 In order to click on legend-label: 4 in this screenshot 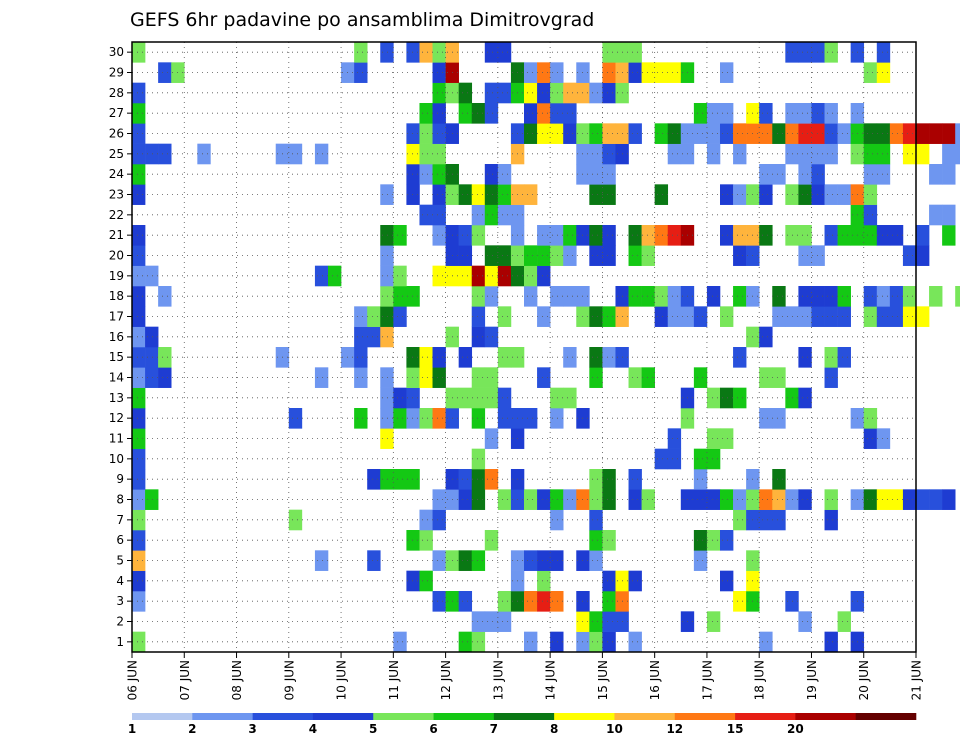, I will do `click(313, 729)`.